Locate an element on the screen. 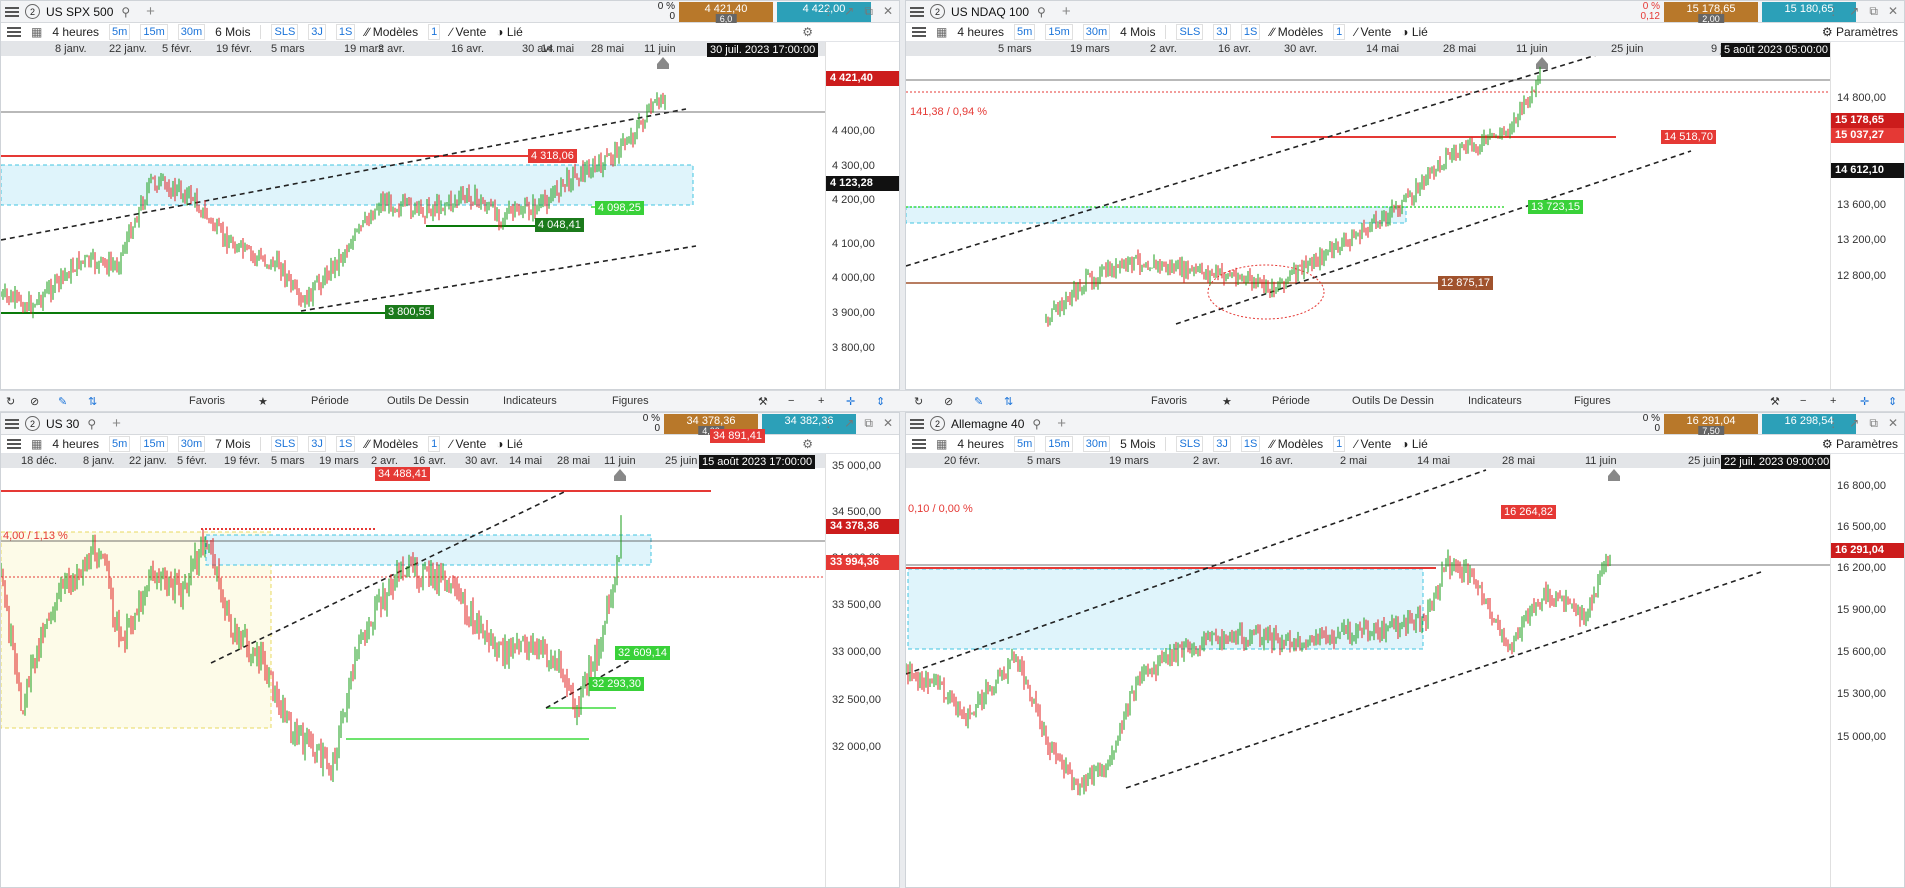  favorites-right: Favoris is located at coordinates (1169, 401).